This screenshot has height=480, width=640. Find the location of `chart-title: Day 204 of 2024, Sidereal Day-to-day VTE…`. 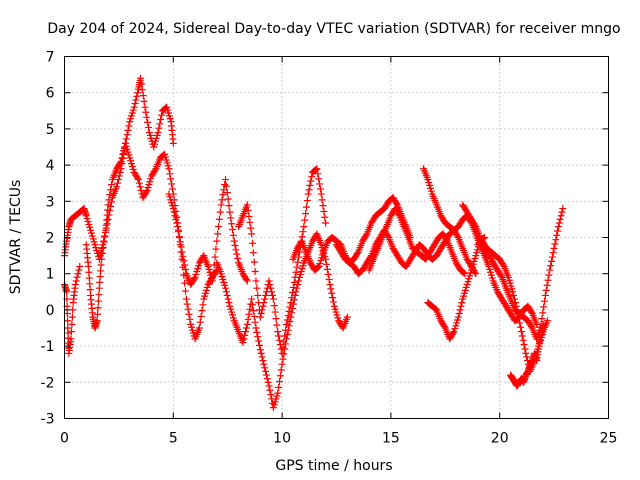

chart-title: Day 204 of 2024, Sidereal Day-to-day VTE… is located at coordinates (333, 29).